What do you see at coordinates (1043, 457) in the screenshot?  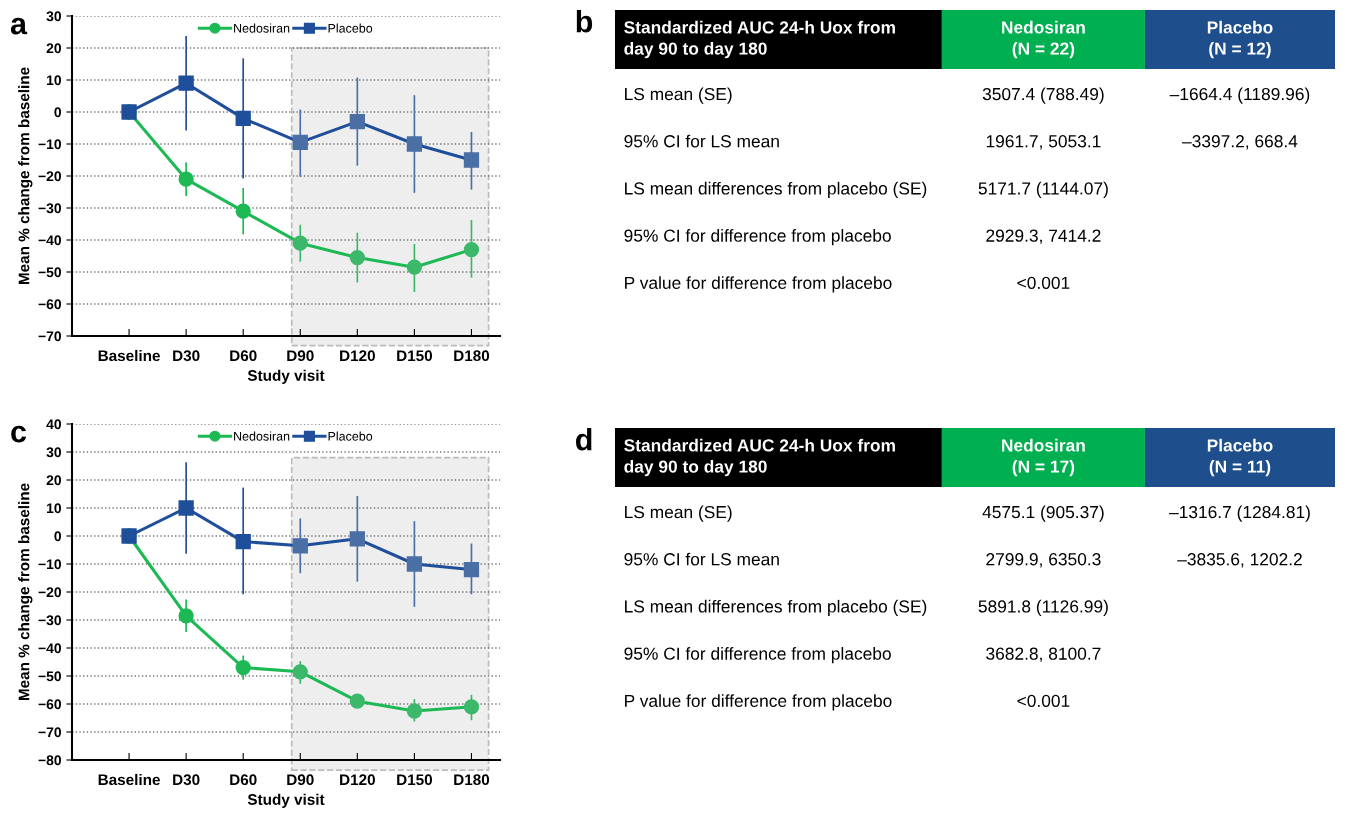 I see `category-label: Nedosiran (N = 17)` at bounding box center [1043, 457].